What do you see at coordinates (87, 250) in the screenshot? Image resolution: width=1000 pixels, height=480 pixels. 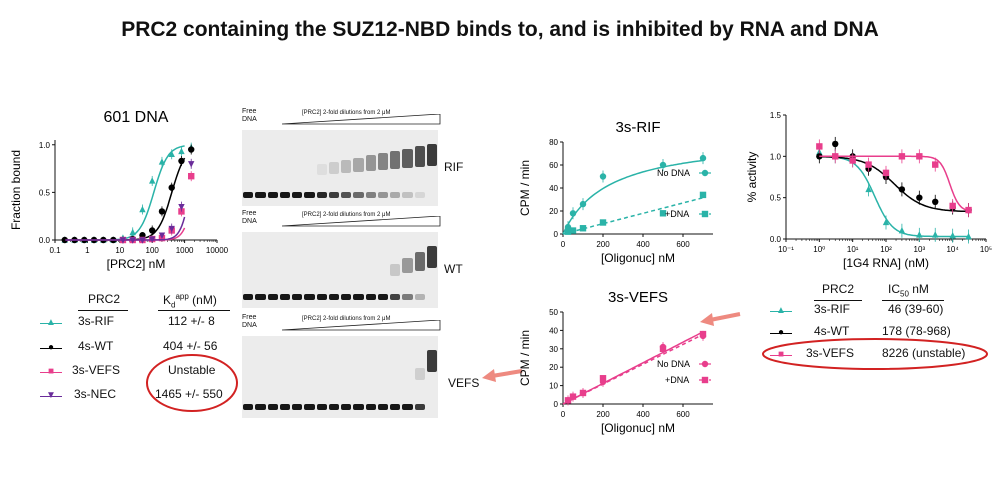 I see `x-tick-label: 1` at bounding box center [87, 250].